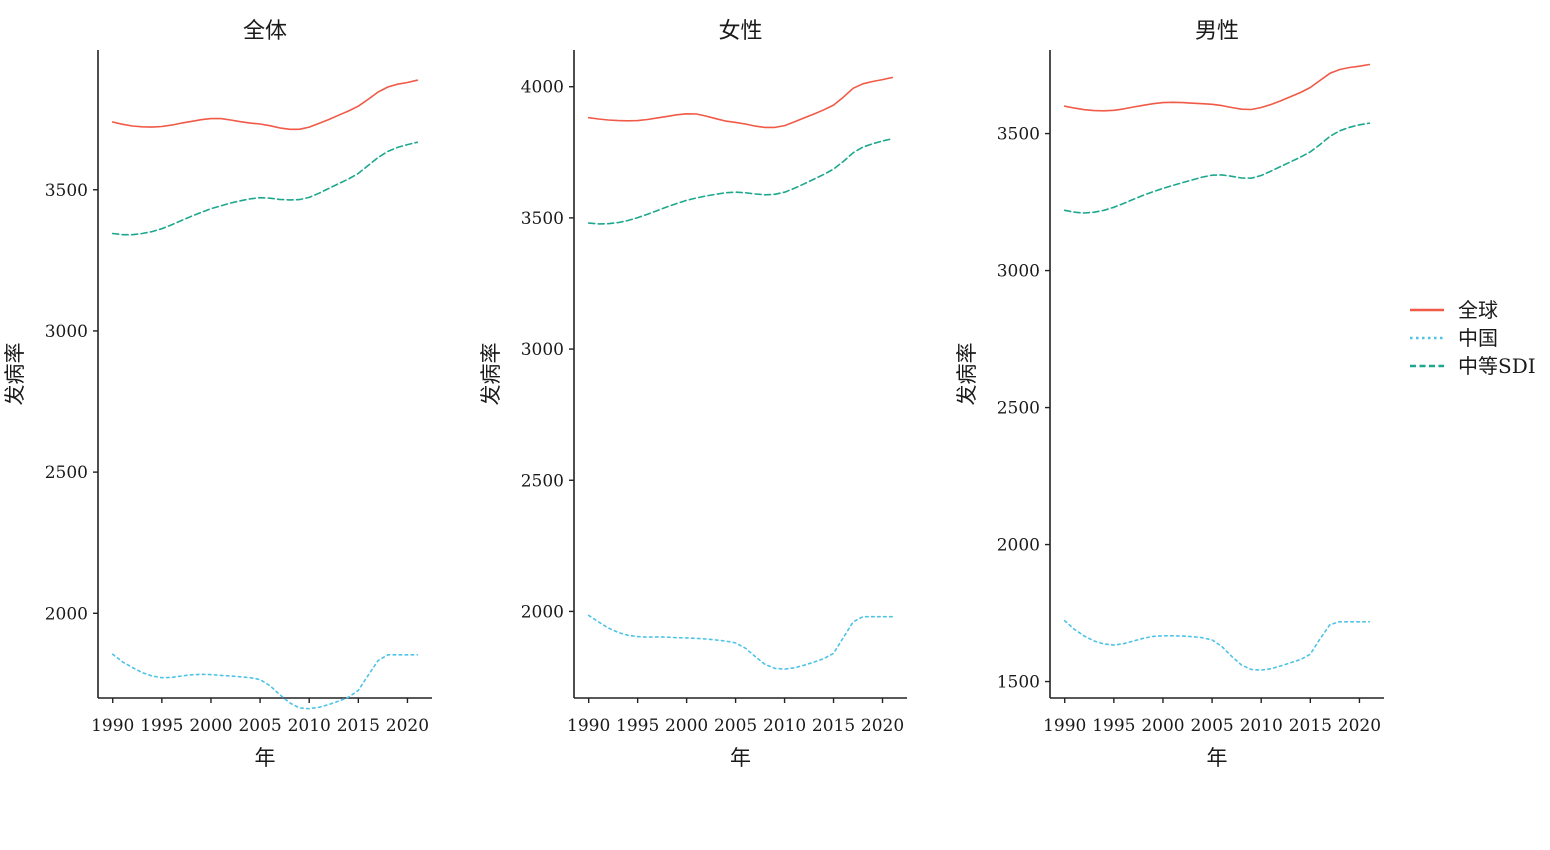  I want to click on panel-title-overall: 全体, so click(265, 31).